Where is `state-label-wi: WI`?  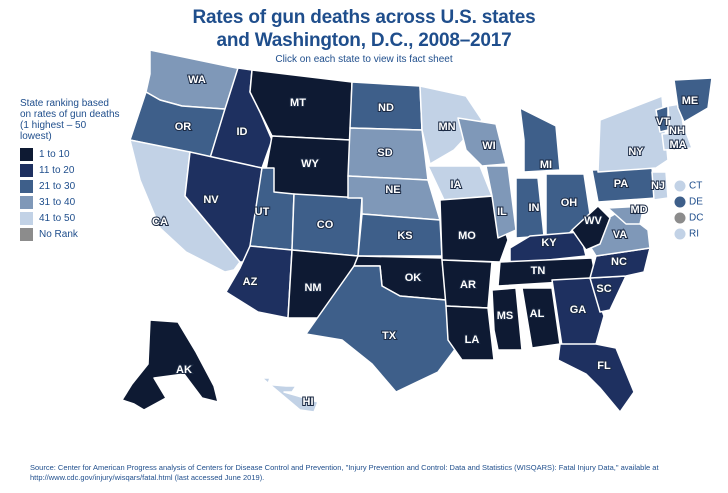
state-label-wi: WI is located at coordinates (488, 146).